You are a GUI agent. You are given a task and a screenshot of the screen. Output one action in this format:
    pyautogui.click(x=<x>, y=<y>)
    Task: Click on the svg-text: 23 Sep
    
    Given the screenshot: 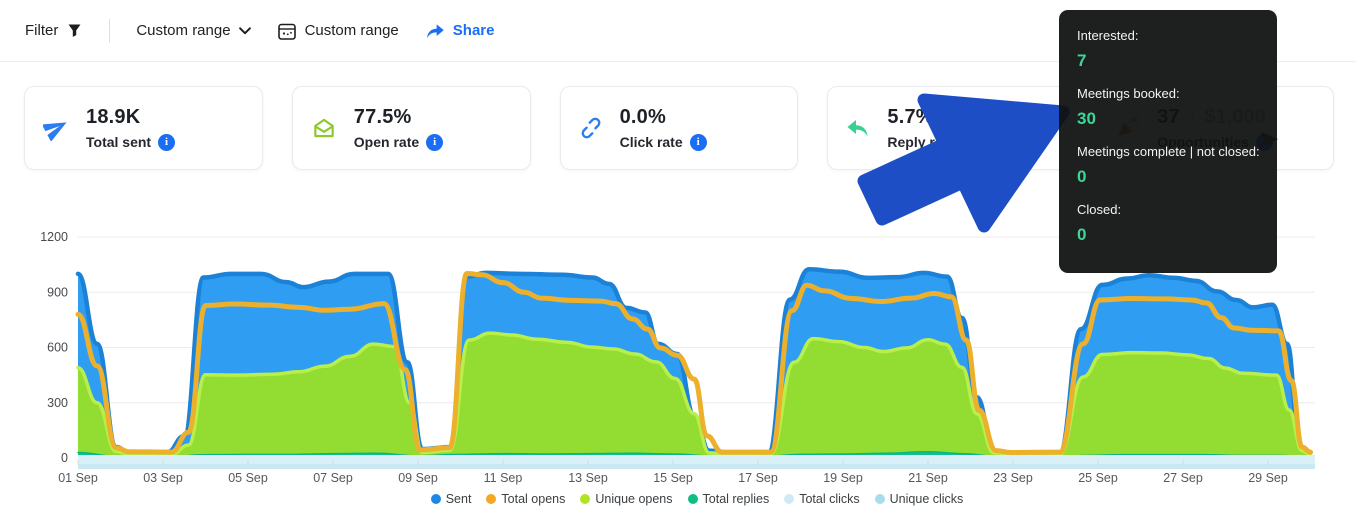 What is the action you would take?
    pyautogui.click(x=1013, y=478)
    